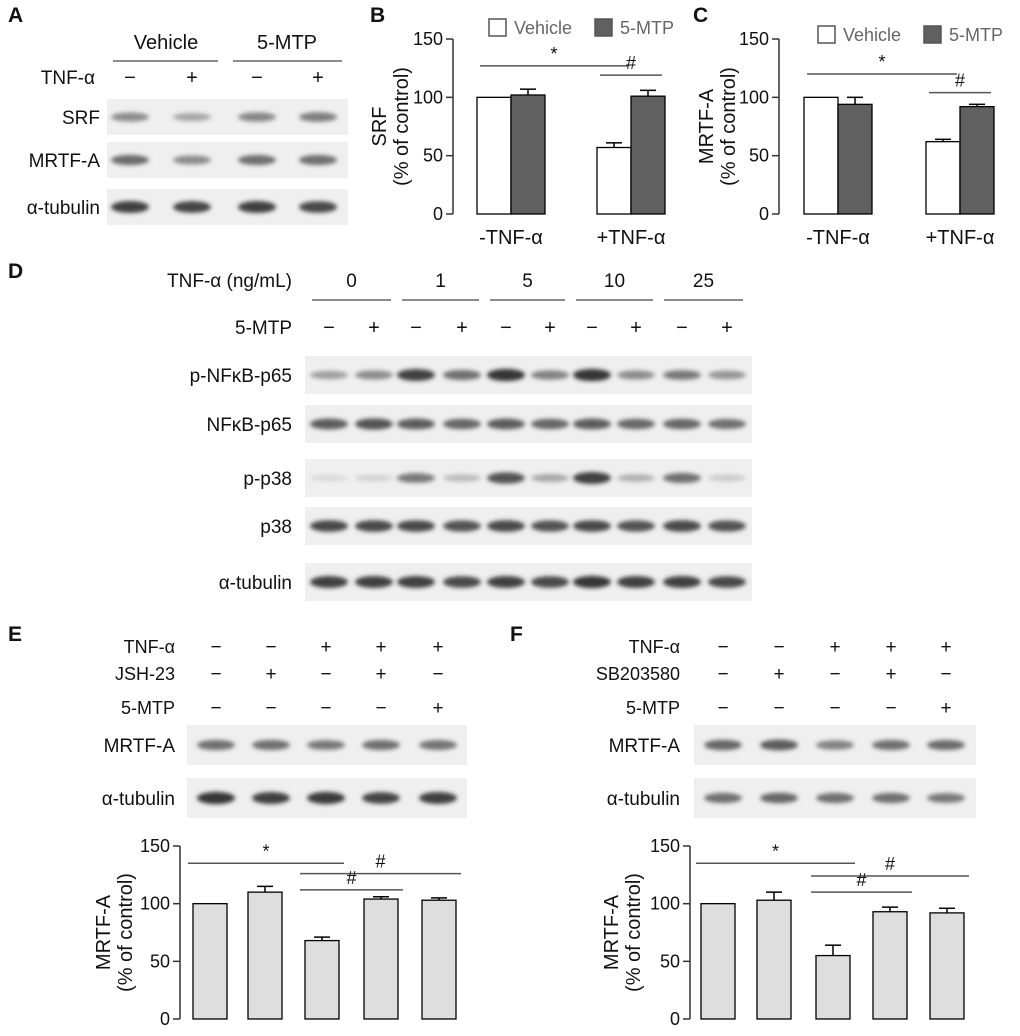  I want to click on dose-label: TNF-α (ng/mL), so click(229, 281).